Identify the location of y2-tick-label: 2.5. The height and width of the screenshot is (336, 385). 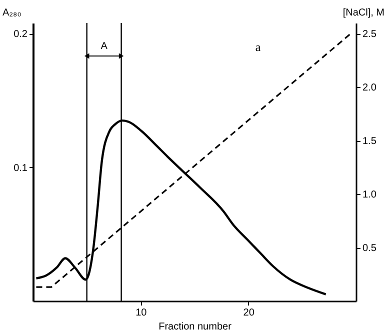
(369, 34).